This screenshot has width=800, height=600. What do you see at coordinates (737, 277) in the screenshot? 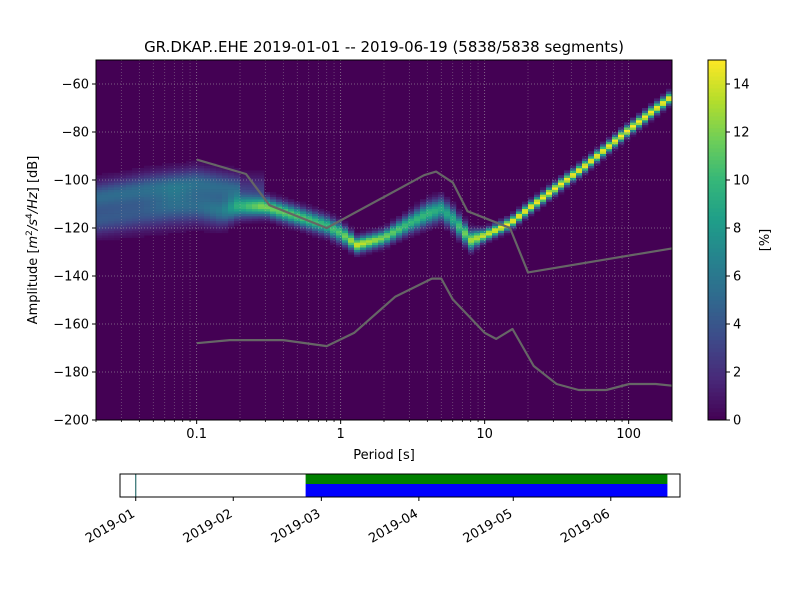
I see `colorbar-tick-label: 6` at bounding box center [737, 277].